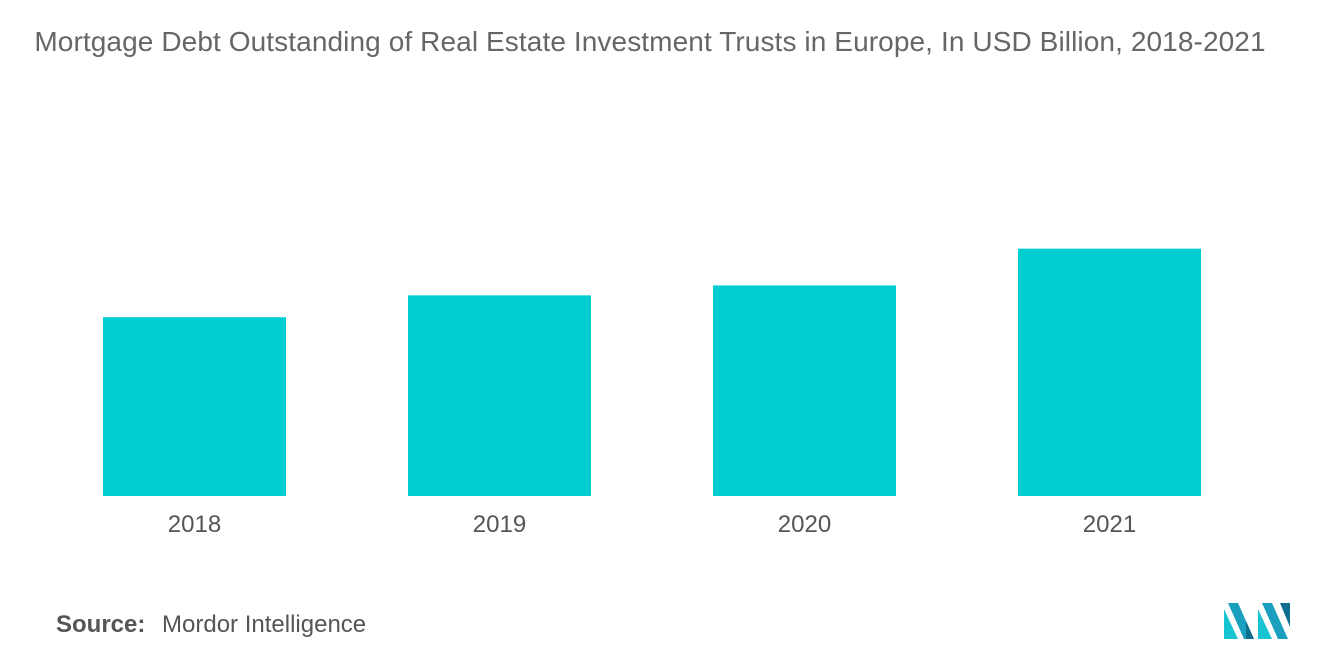  I want to click on bar-2020, so click(804, 390).